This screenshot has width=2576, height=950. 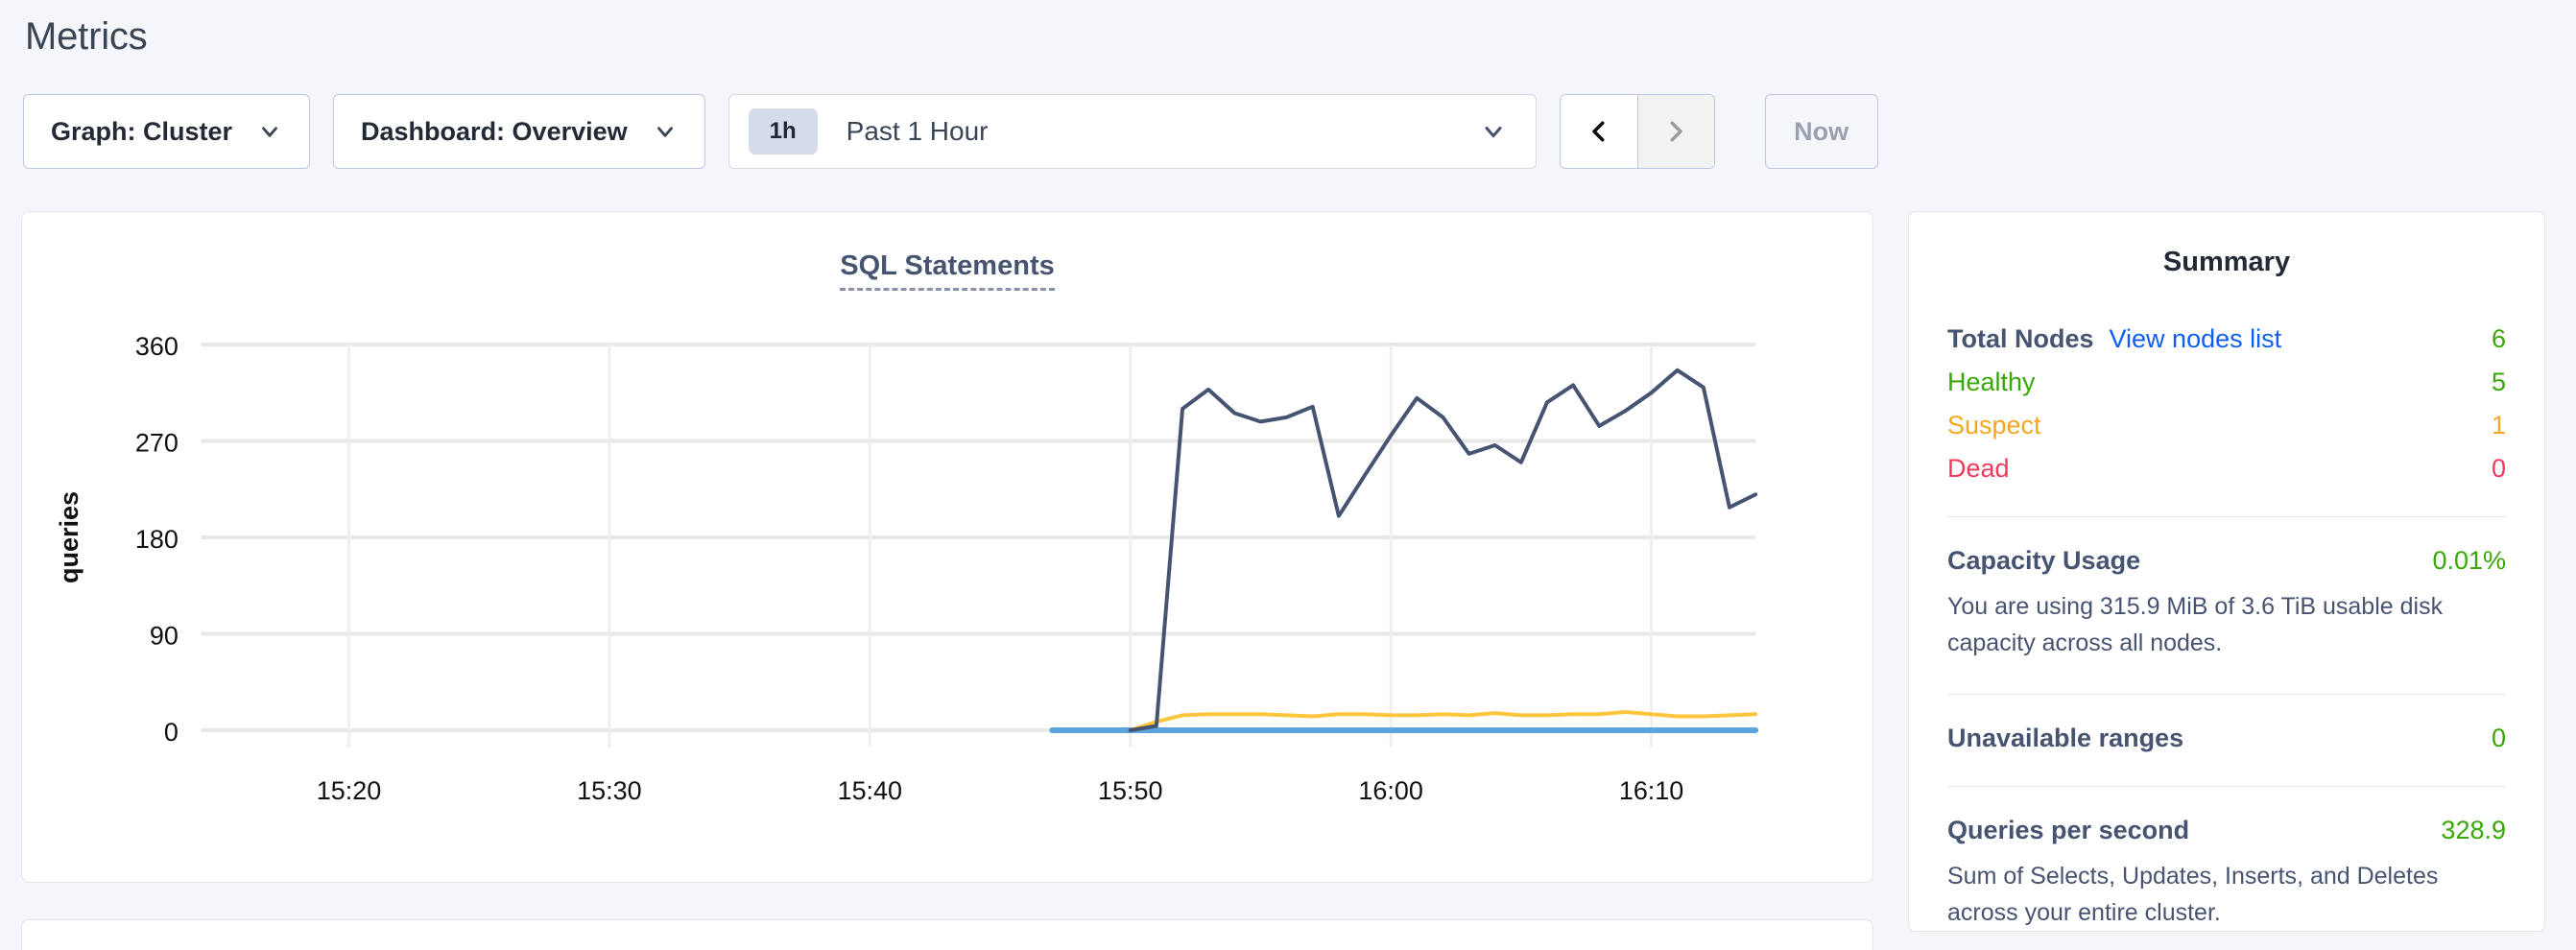 What do you see at coordinates (157, 539) in the screenshot?
I see `y-tick-label: 180` at bounding box center [157, 539].